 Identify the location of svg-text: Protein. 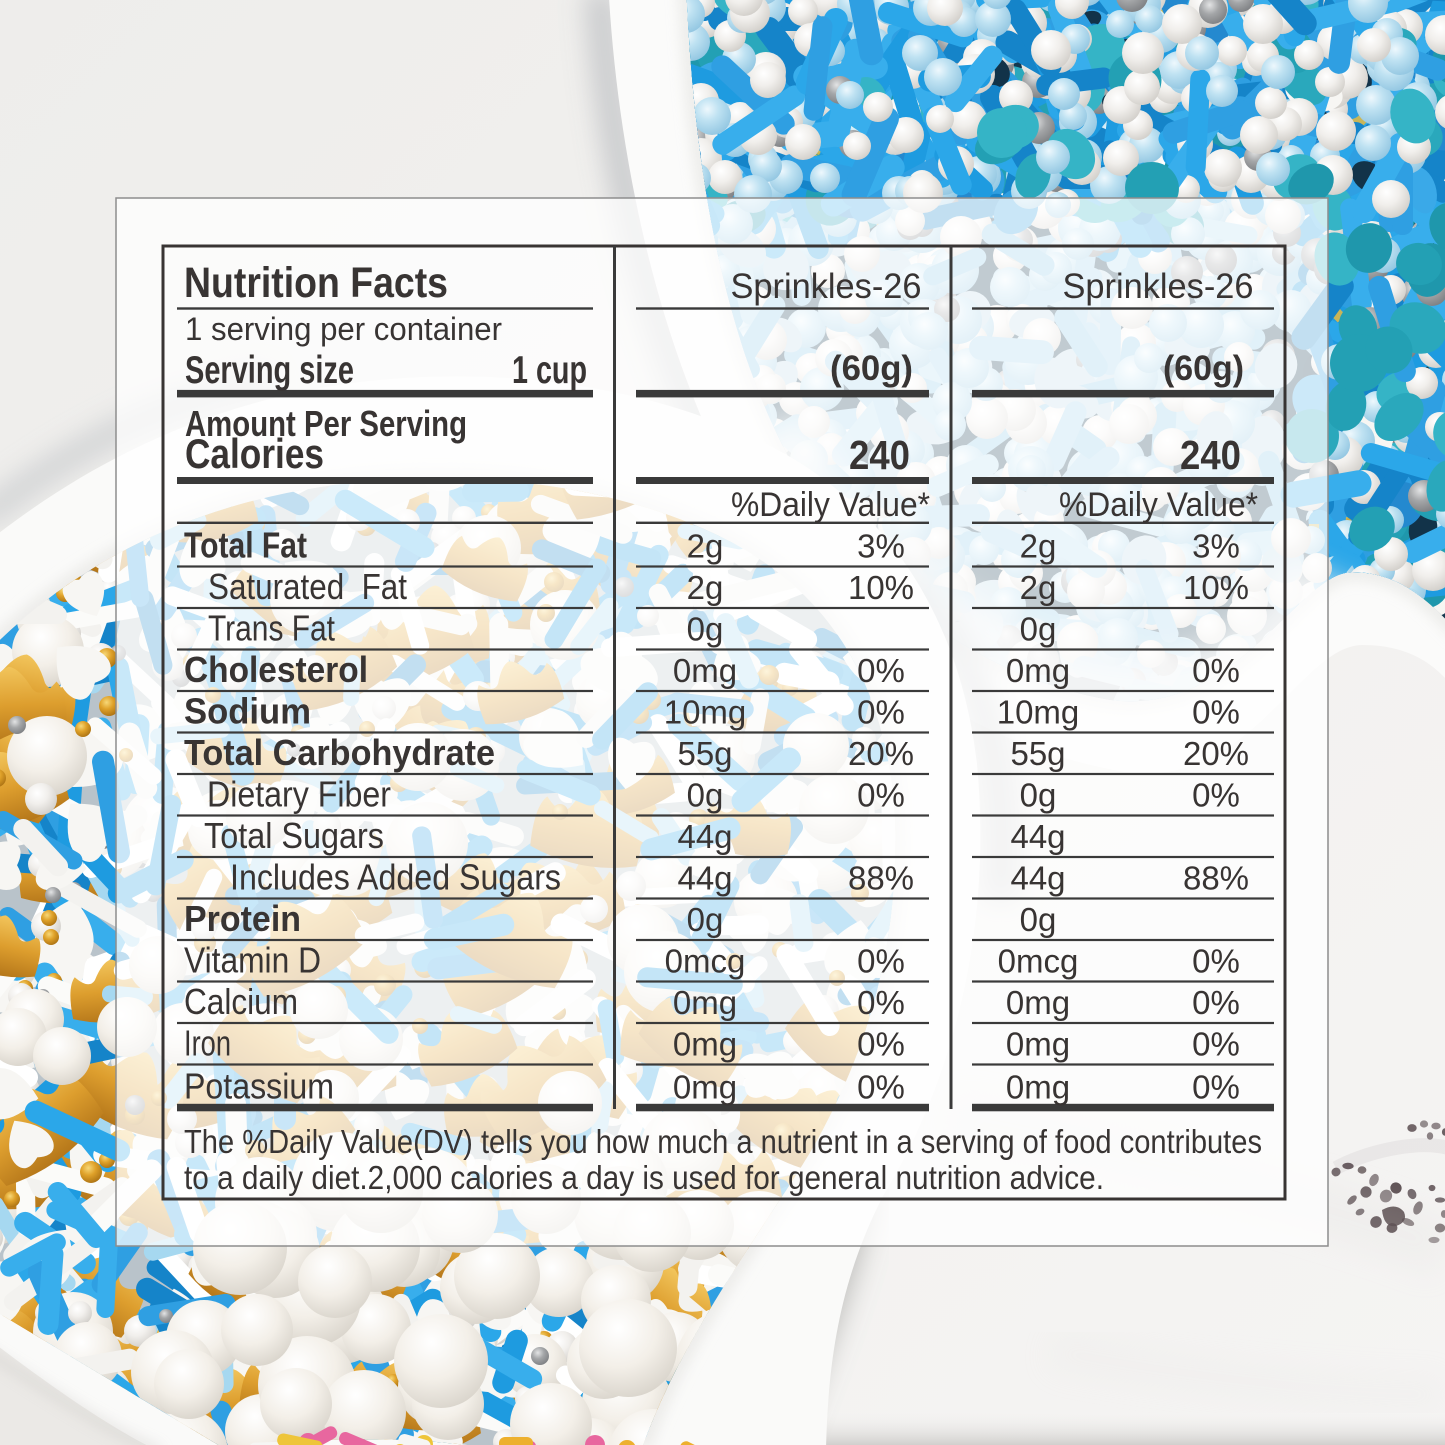
(242, 918).